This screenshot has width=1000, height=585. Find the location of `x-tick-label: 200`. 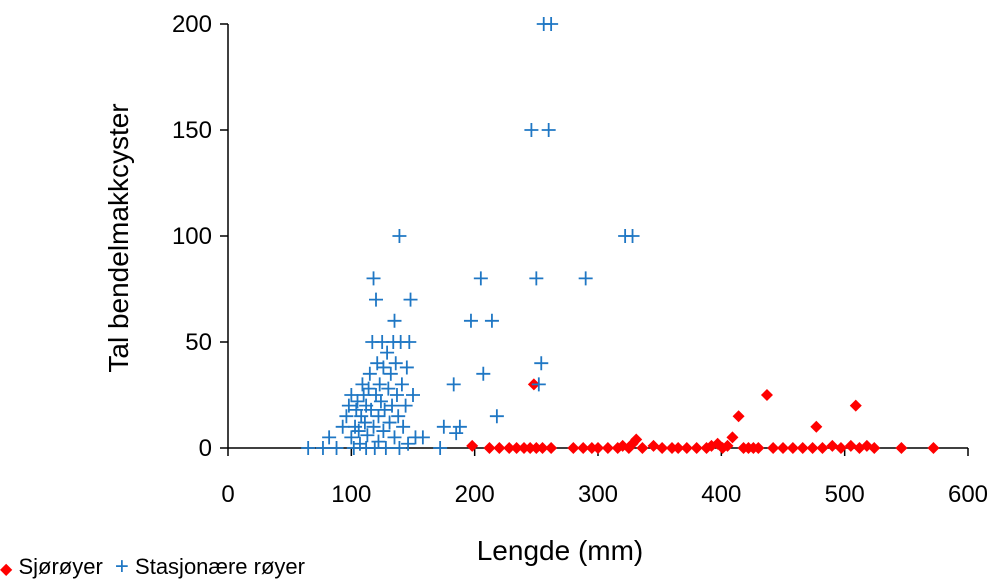

x-tick-label: 200 is located at coordinates (475, 494).